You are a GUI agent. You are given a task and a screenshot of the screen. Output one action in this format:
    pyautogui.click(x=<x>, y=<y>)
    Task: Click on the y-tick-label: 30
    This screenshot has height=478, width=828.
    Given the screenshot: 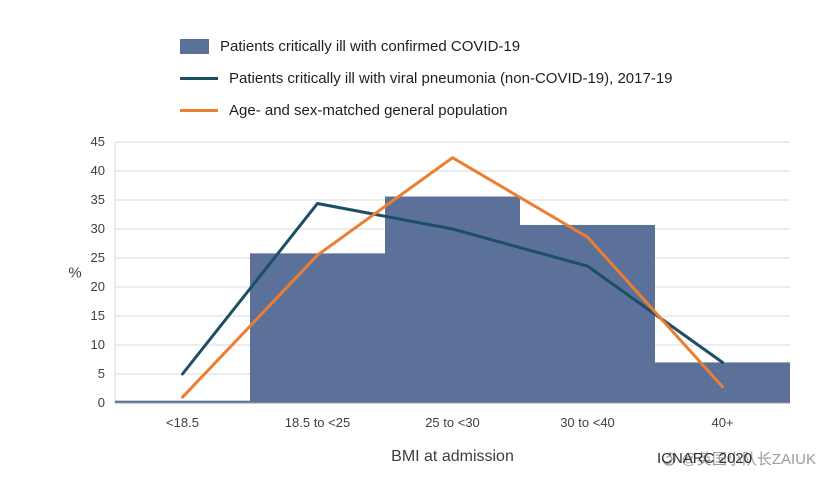 What is the action you would take?
    pyautogui.click(x=98, y=228)
    